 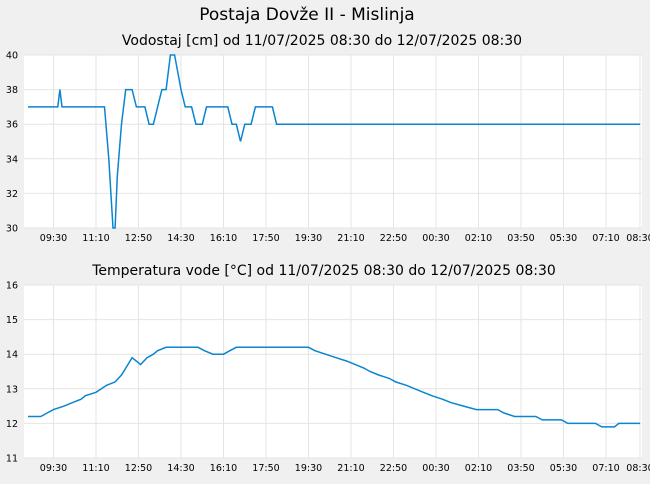 I want to click on water-level-y-tick-label: 30, so click(x=12, y=229).